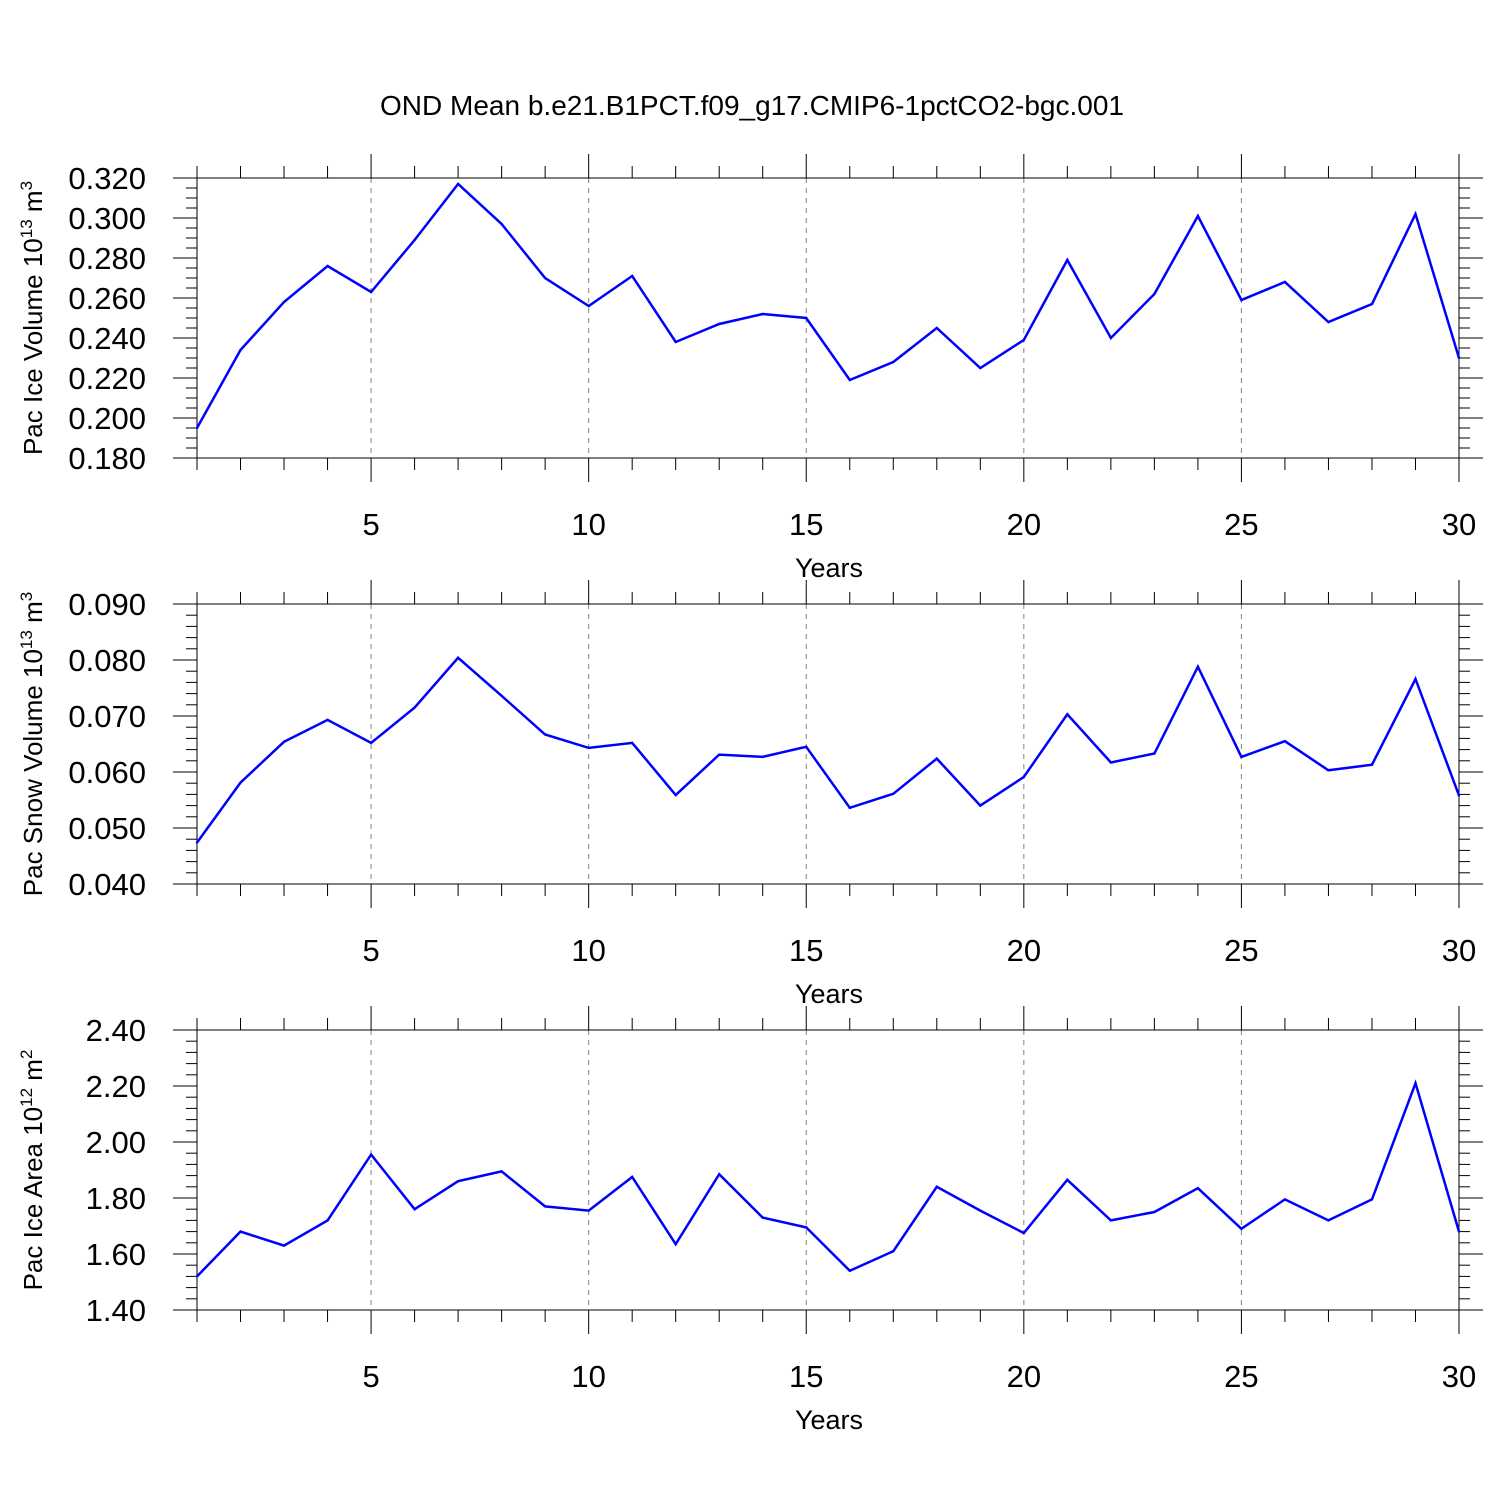 The height and width of the screenshot is (1500, 1500). I want to click on x-tick-label: 30, so click(1459, 1376).